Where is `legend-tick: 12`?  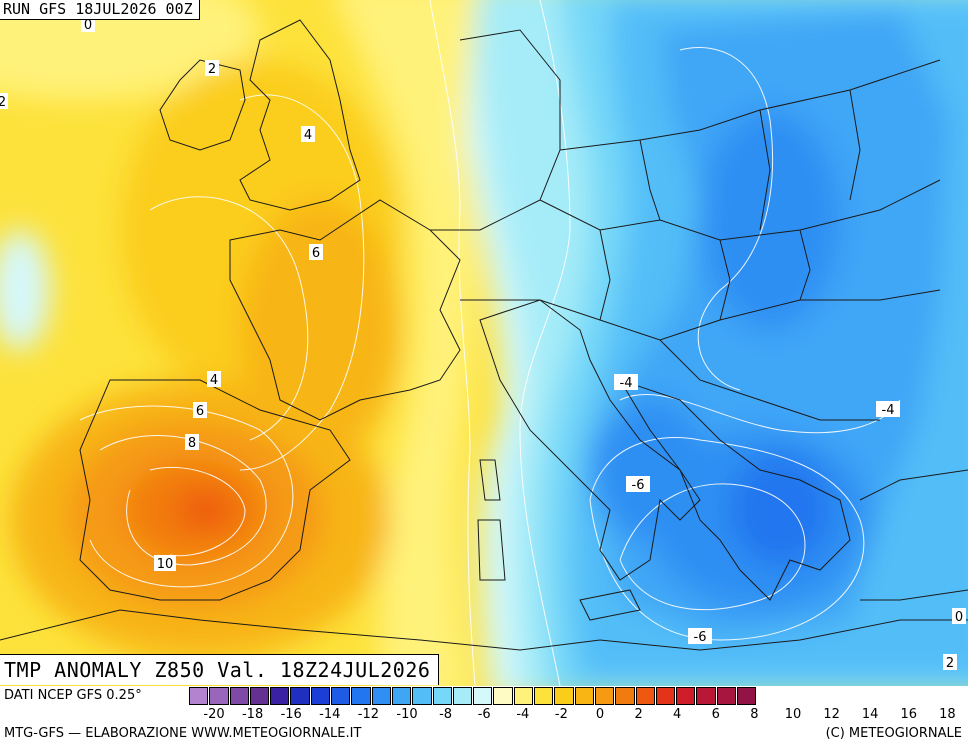
legend-tick: 12 is located at coordinates (831, 714).